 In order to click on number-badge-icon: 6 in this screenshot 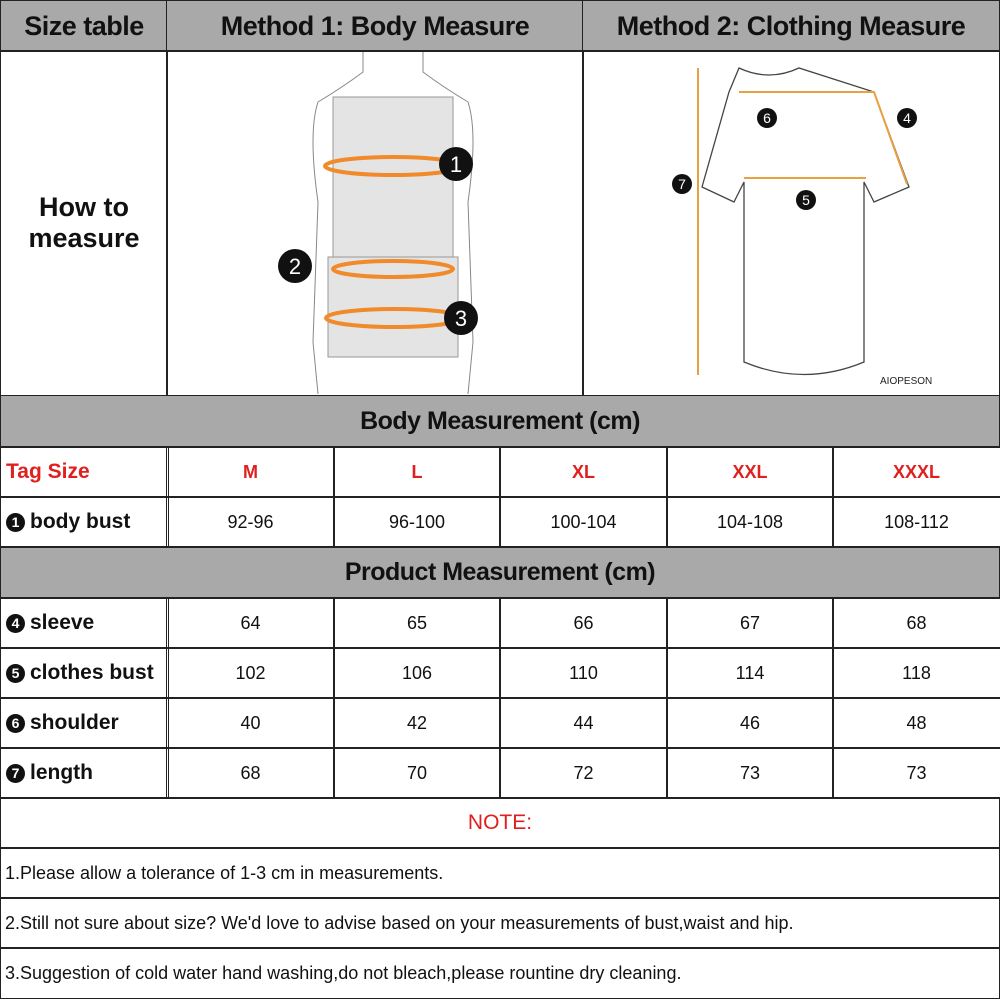, I will do `click(15, 723)`.